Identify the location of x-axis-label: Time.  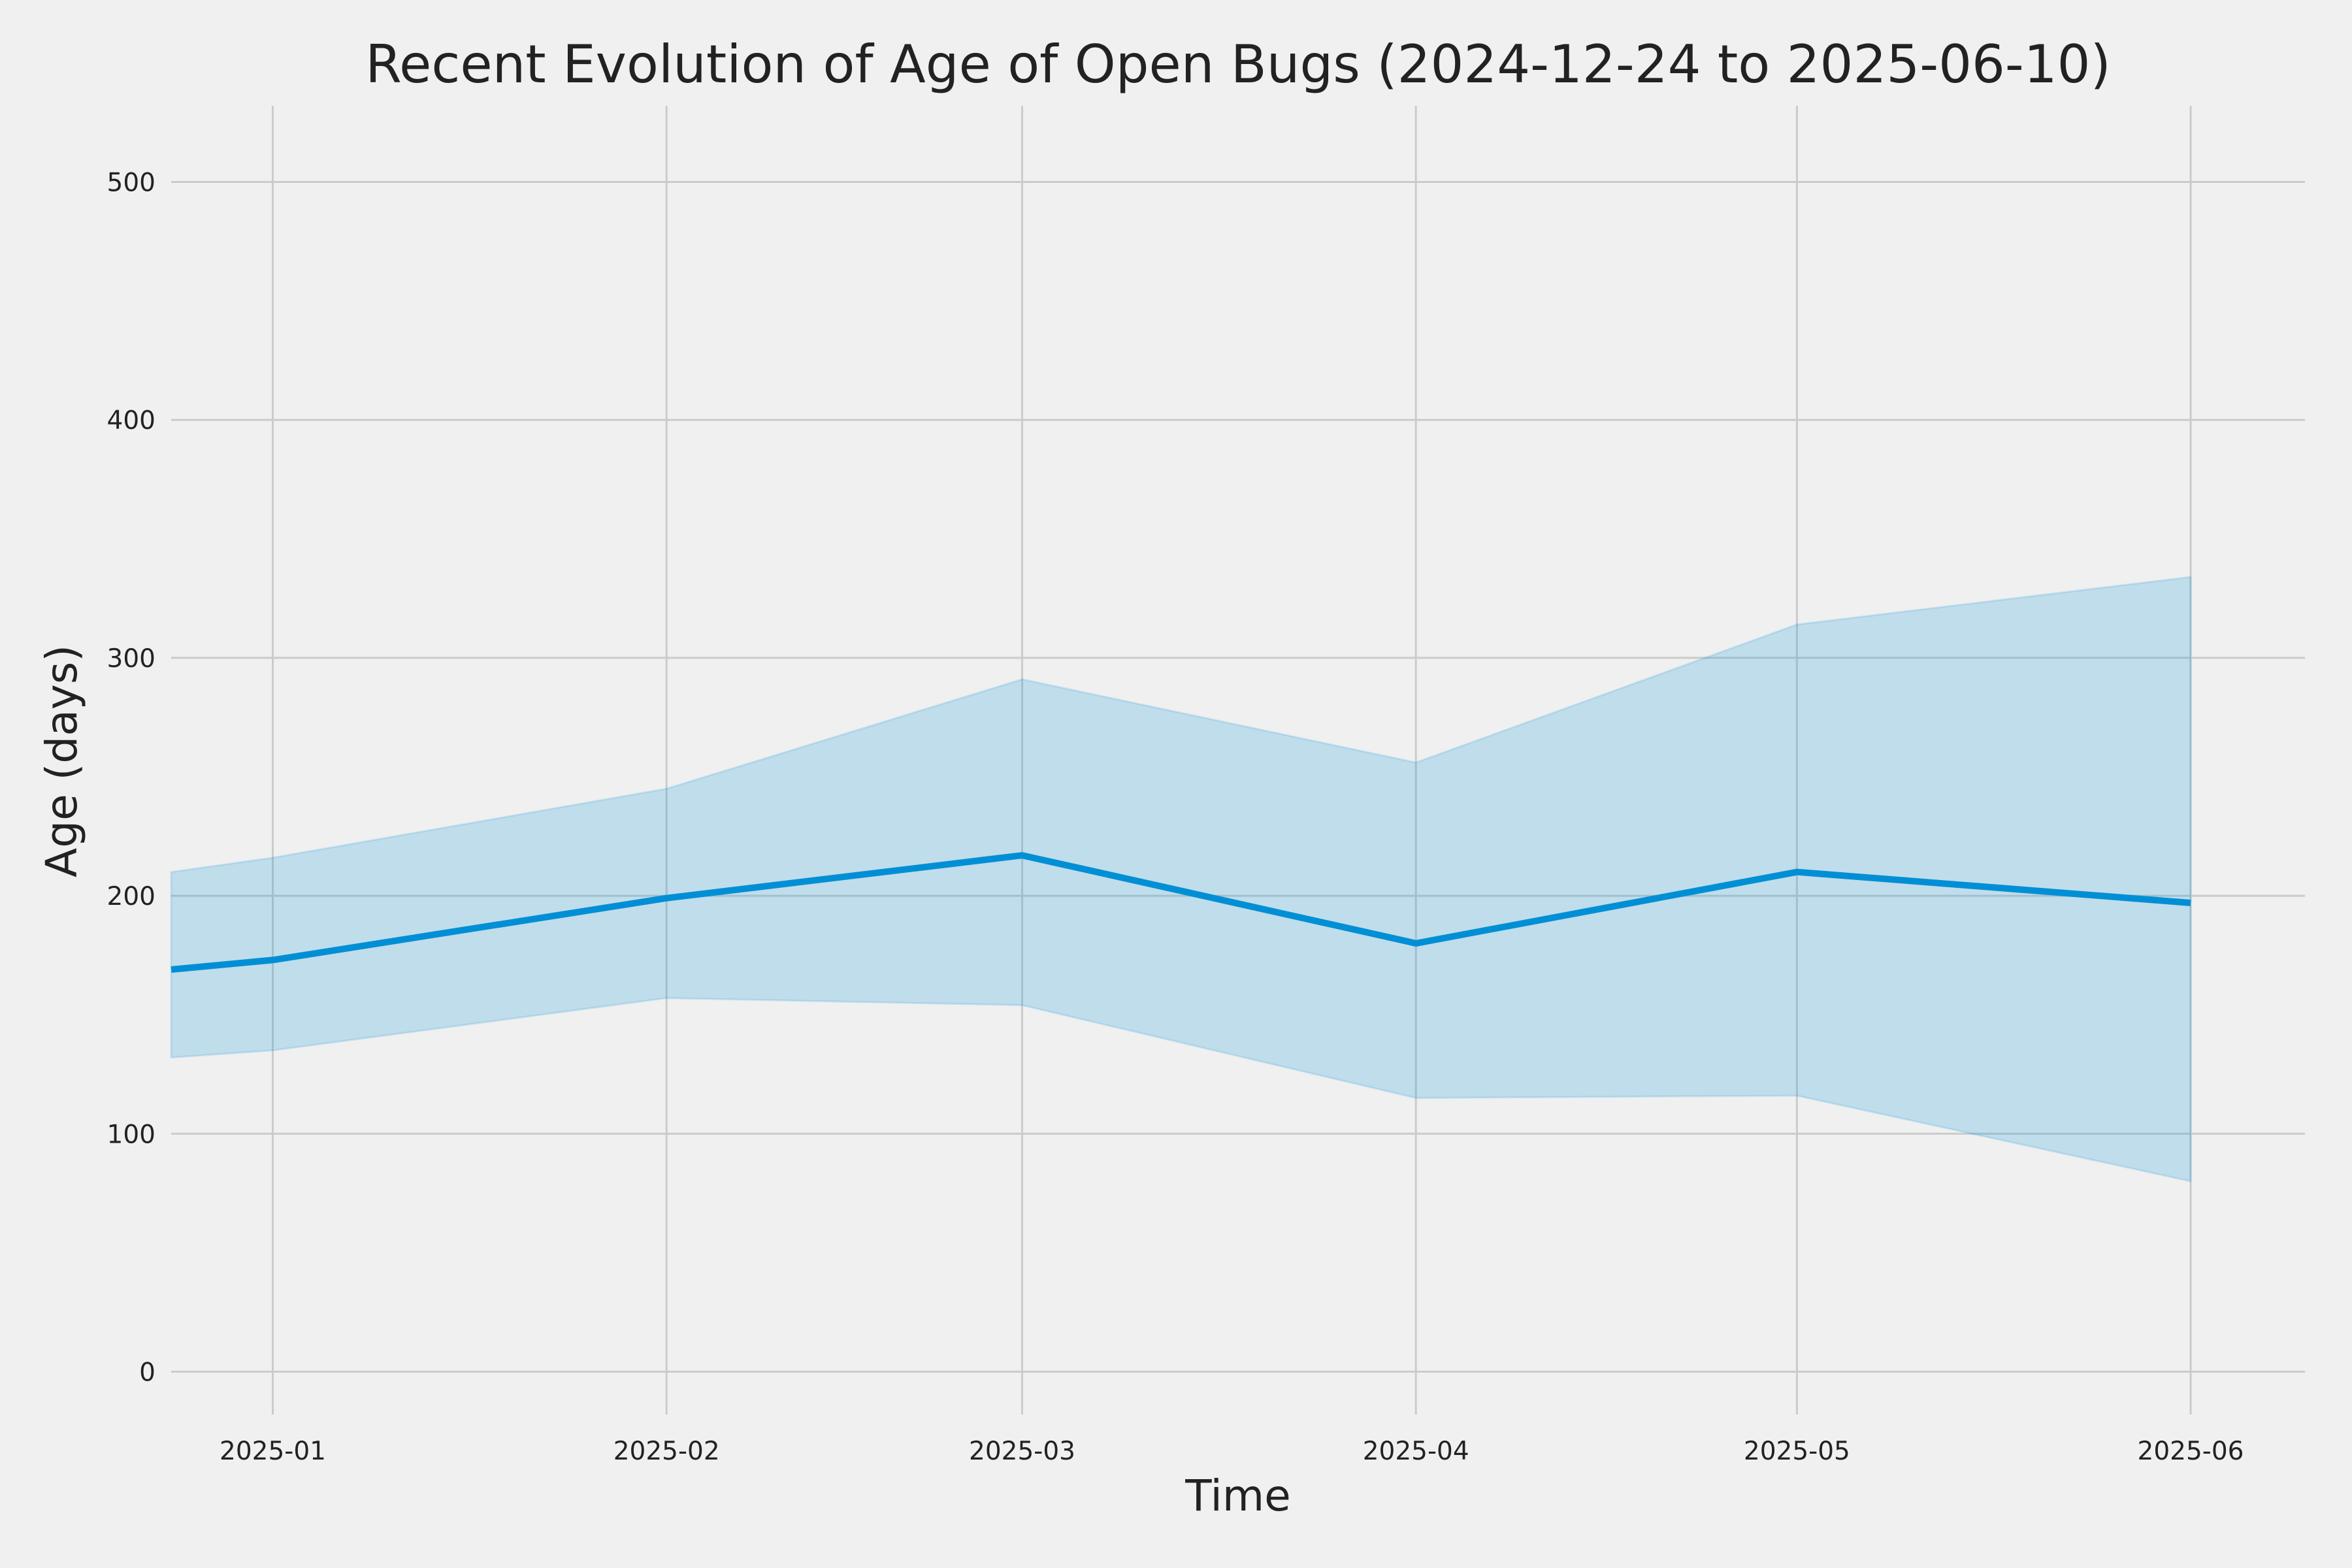
(1237, 1496).